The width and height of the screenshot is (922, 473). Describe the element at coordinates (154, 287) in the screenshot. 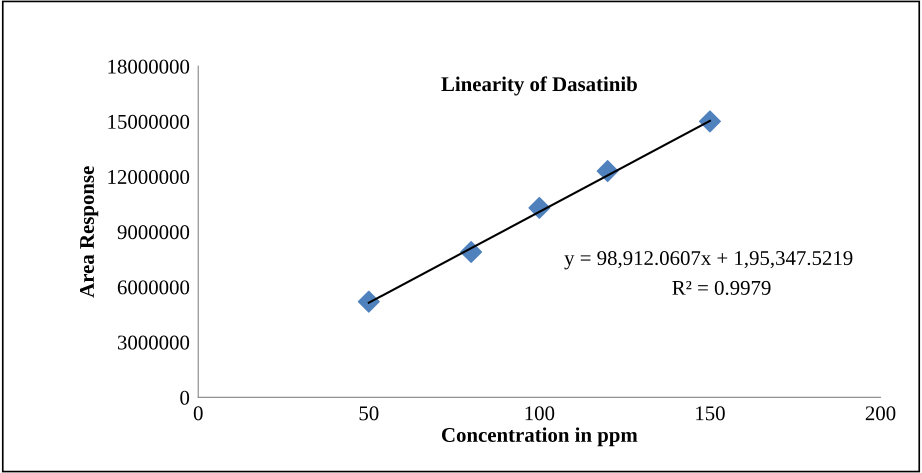

I see `y-tick-label: 6000000` at that location.